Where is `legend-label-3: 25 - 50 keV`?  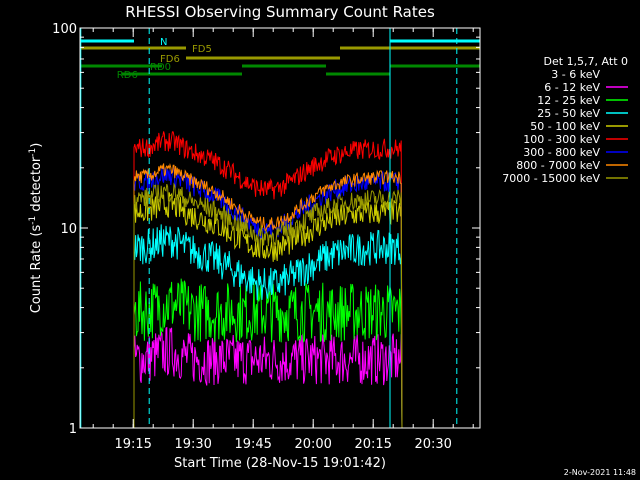
legend-label-3: 25 - 50 keV is located at coordinates (568, 113).